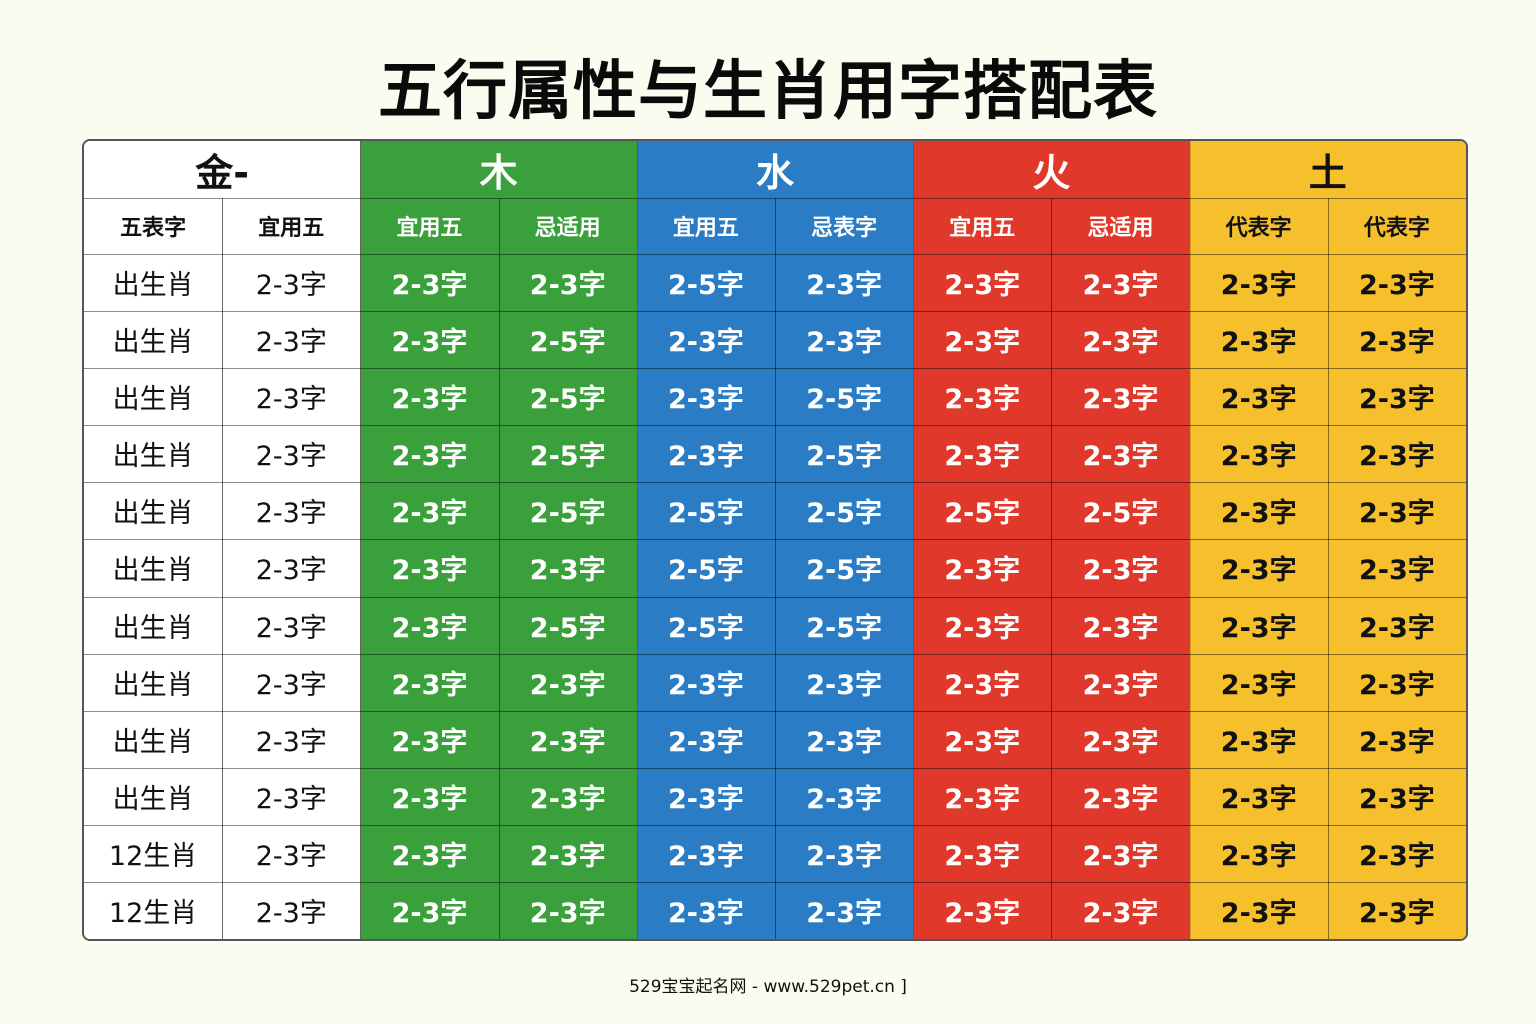  What do you see at coordinates (222, 173) in the screenshot?
I see `group-header-jin: 金-` at bounding box center [222, 173].